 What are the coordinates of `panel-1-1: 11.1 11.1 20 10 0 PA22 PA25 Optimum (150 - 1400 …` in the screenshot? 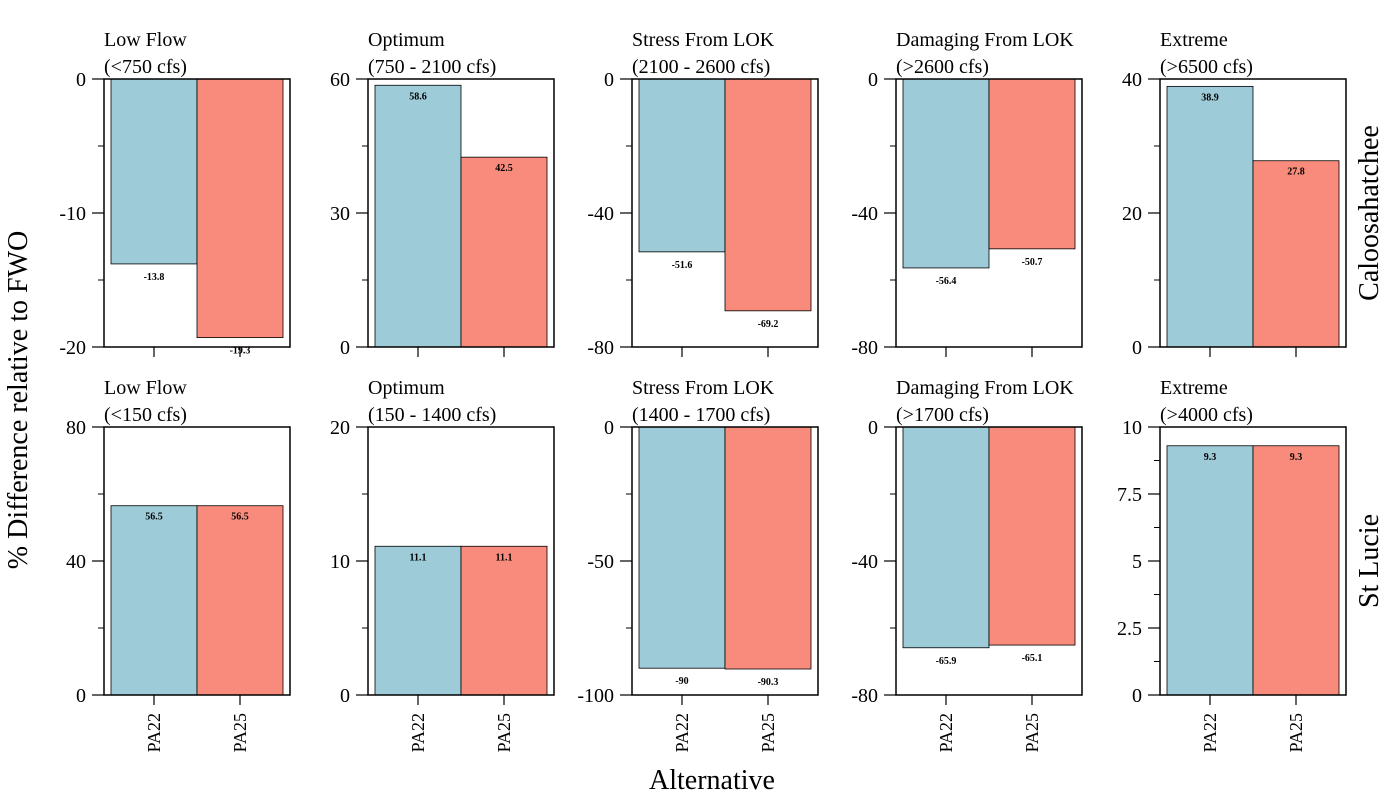 It's located at (442, 564).